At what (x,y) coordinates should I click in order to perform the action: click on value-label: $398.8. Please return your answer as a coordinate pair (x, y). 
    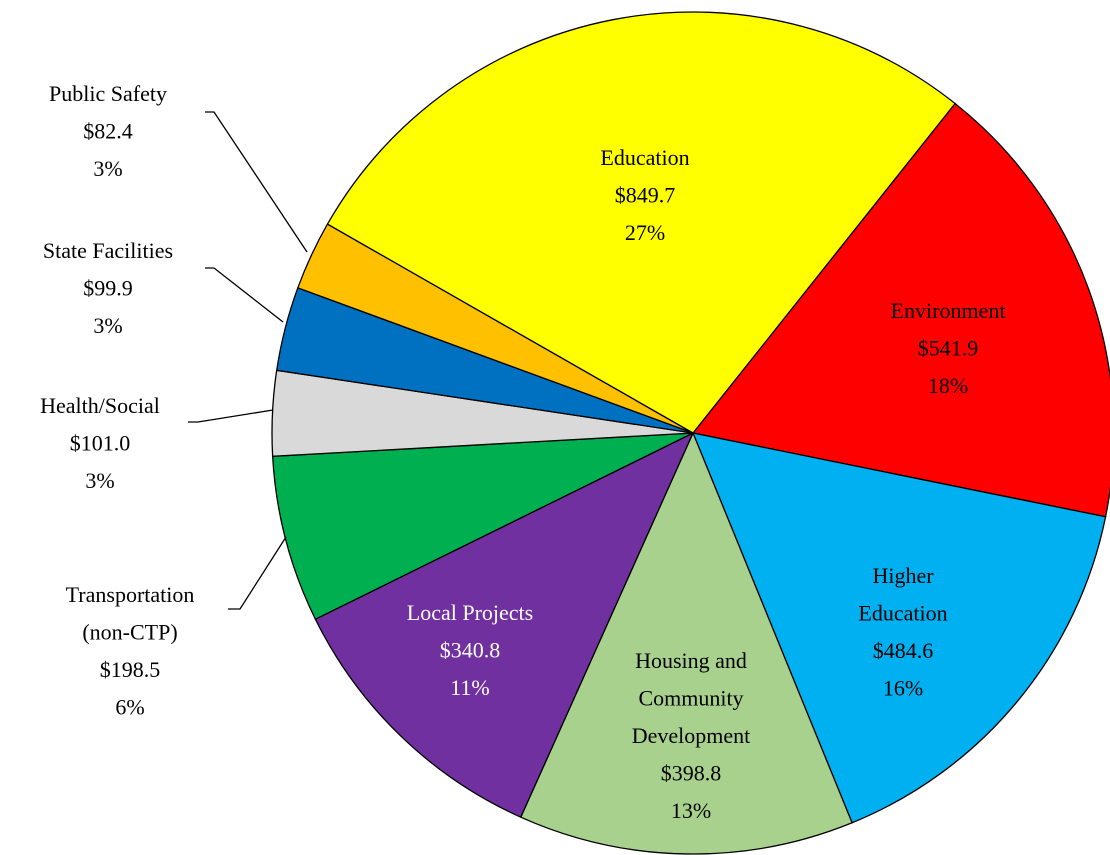
    Looking at the image, I should click on (691, 773).